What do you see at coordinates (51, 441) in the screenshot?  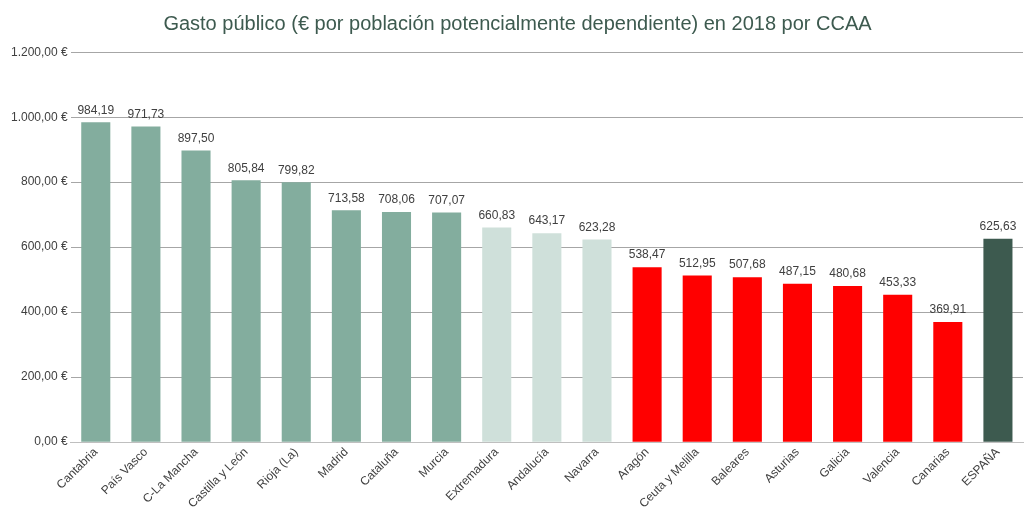 I see `y-tick-label: 0,00 €` at bounding box center [51, 441].